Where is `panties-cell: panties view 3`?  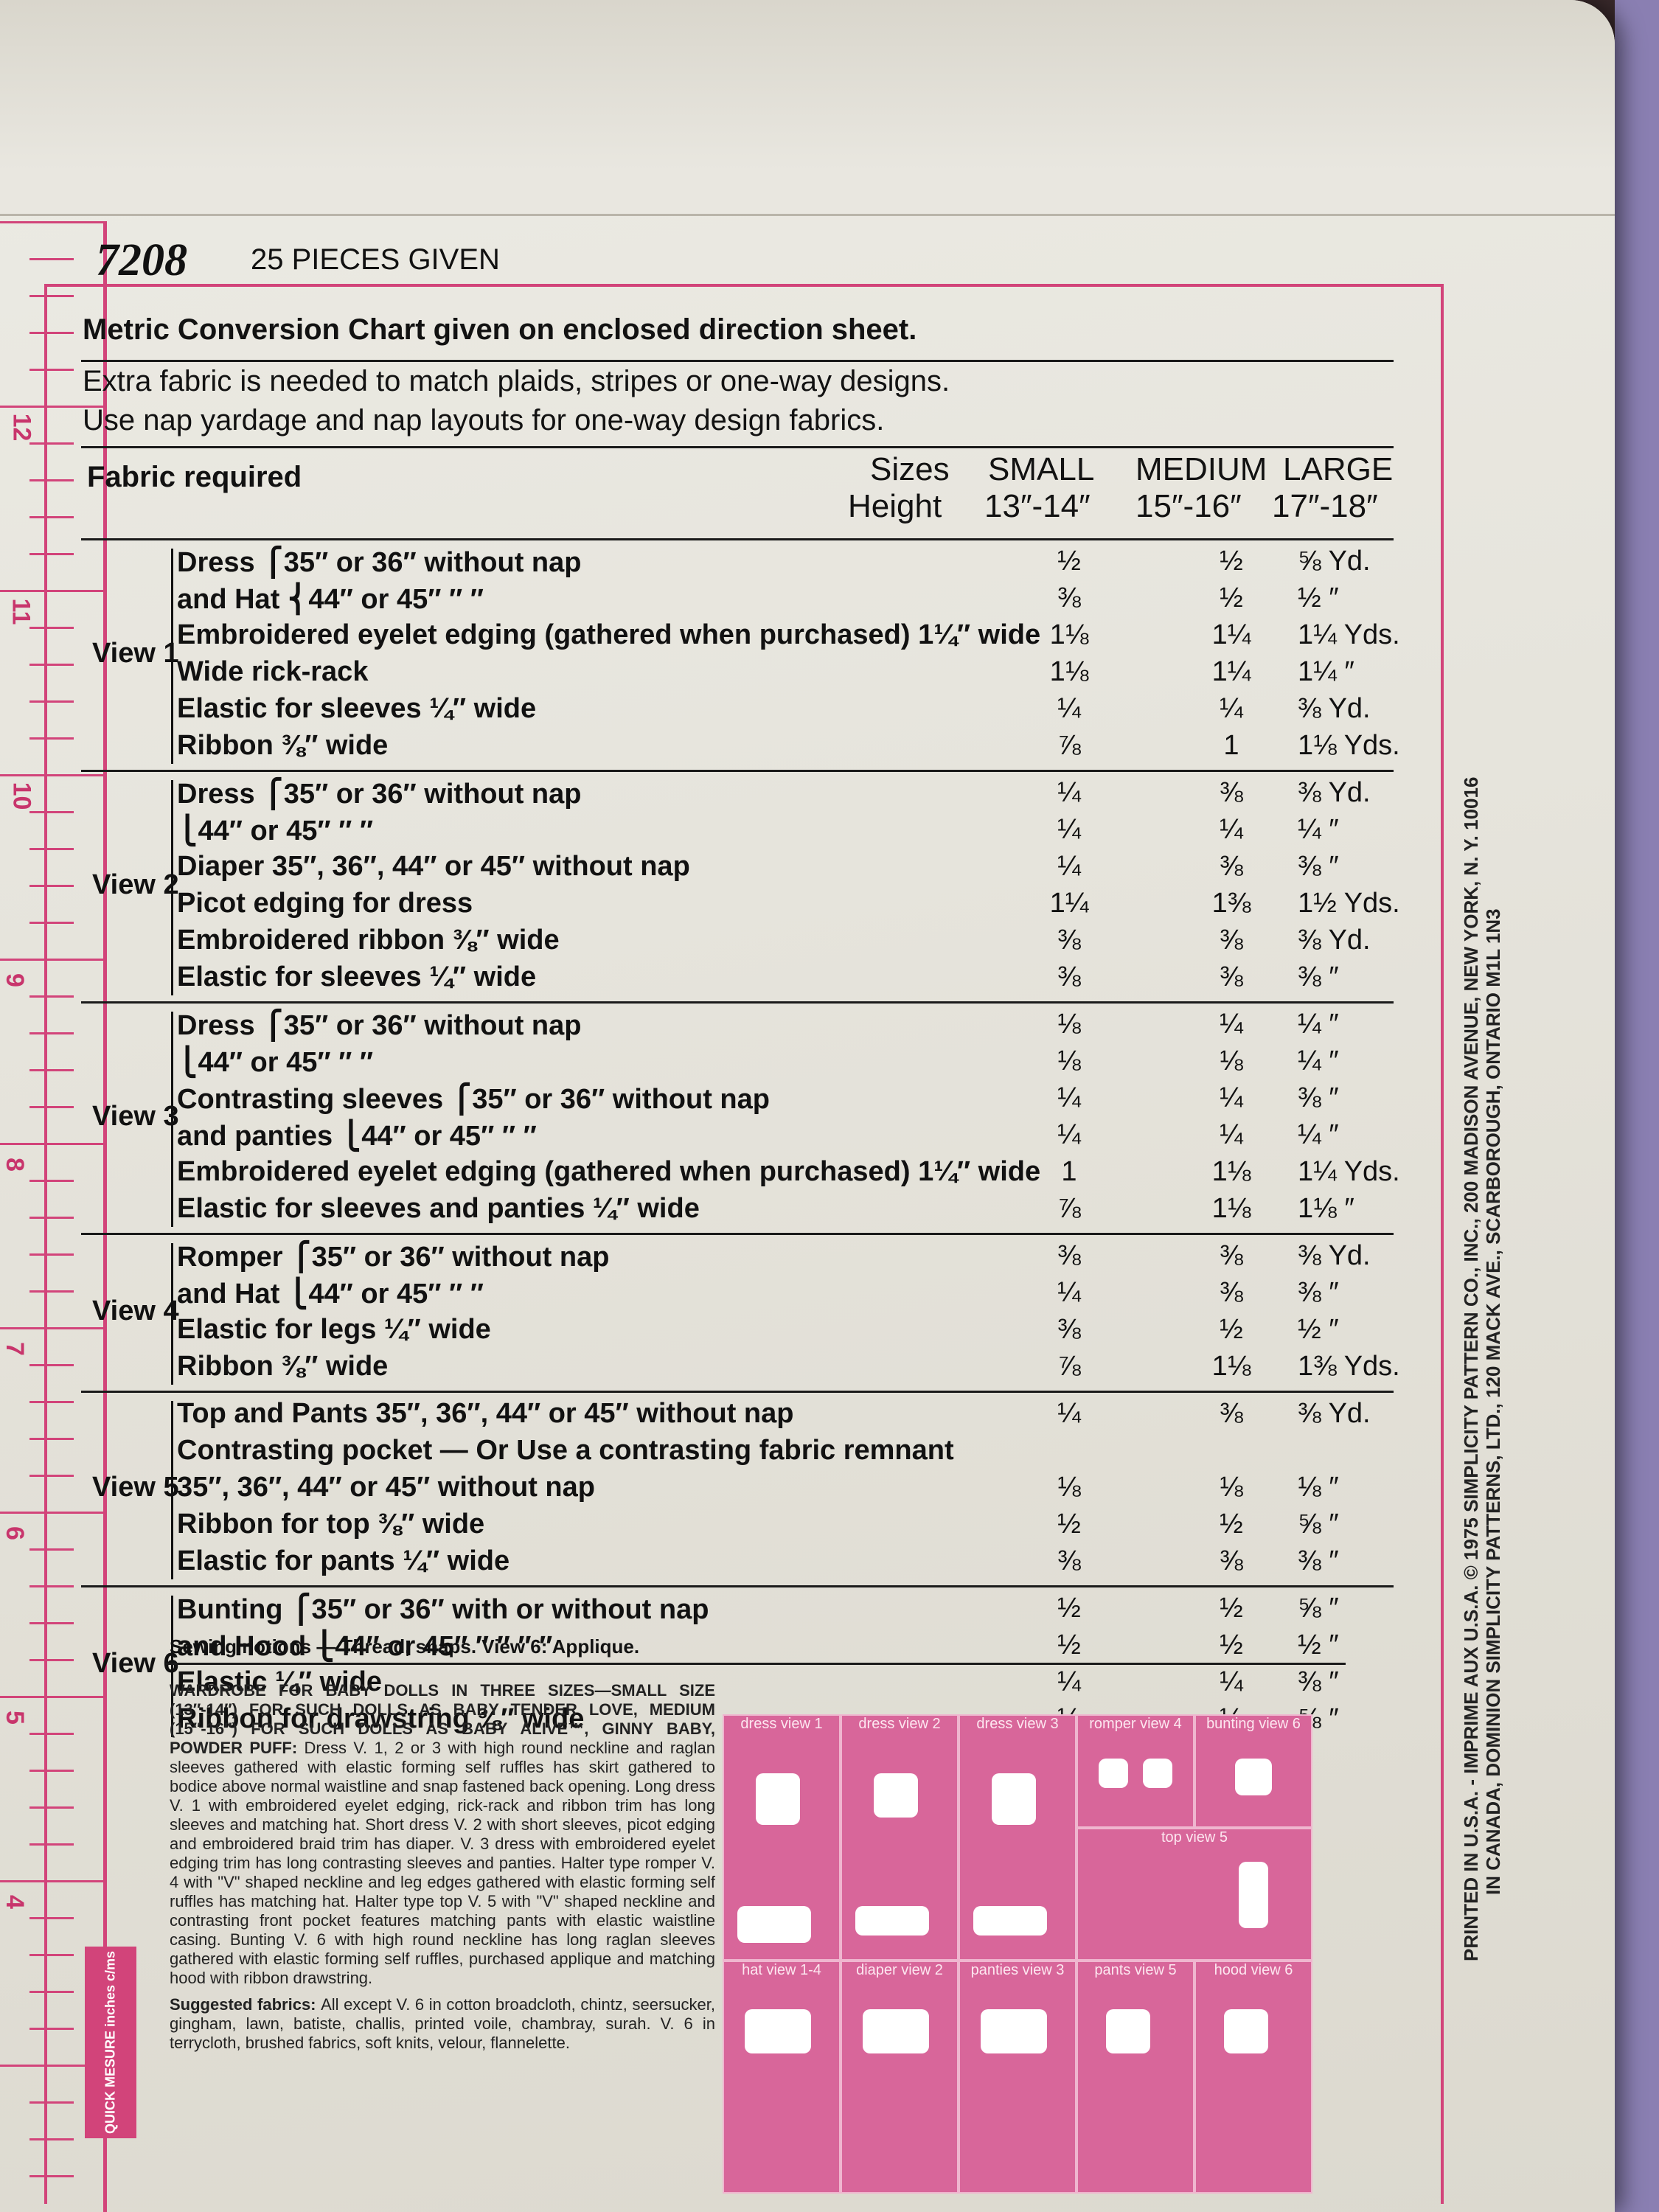
panties-cell: panties view 3 is located at coordinates (1018, 2077).